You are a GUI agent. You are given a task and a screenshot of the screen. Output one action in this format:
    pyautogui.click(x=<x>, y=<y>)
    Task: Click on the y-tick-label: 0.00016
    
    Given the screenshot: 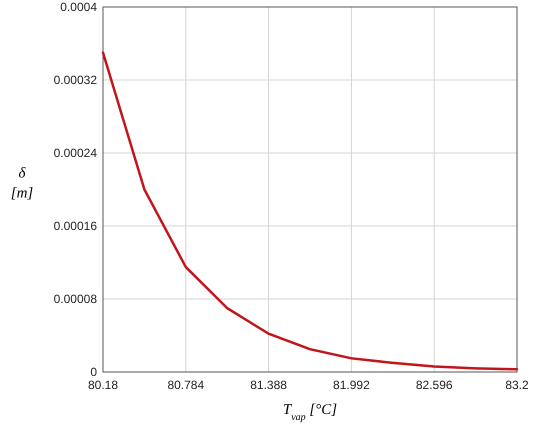 What is the action you would take?
    pyautogui.click(x=76, y=226)
    